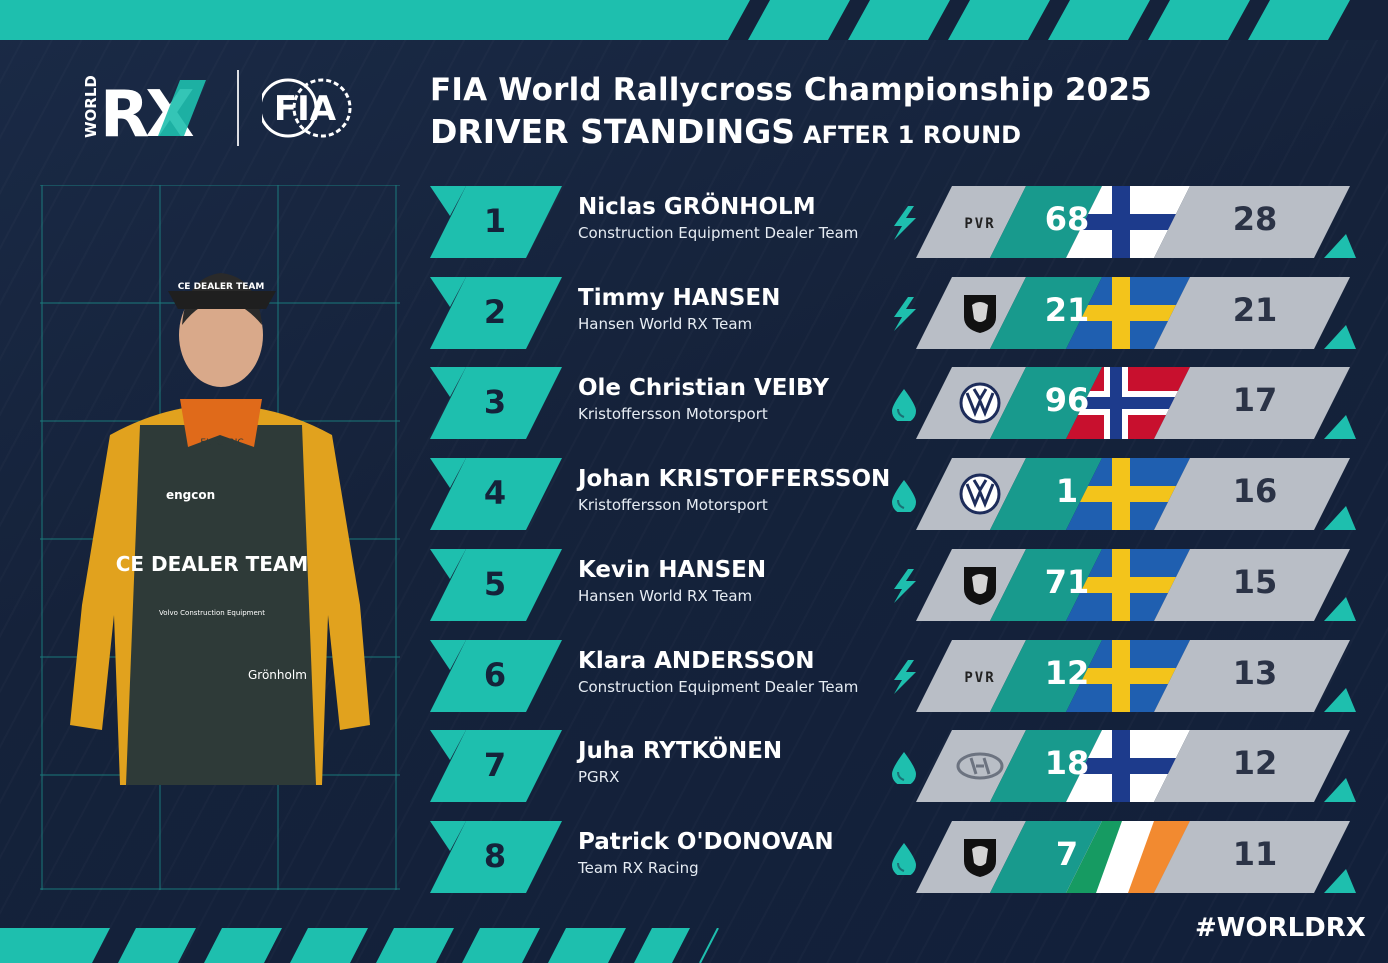 This screenshot has width=1388, height=963. I want to click on driver-points: 11, so click(1255, 854).